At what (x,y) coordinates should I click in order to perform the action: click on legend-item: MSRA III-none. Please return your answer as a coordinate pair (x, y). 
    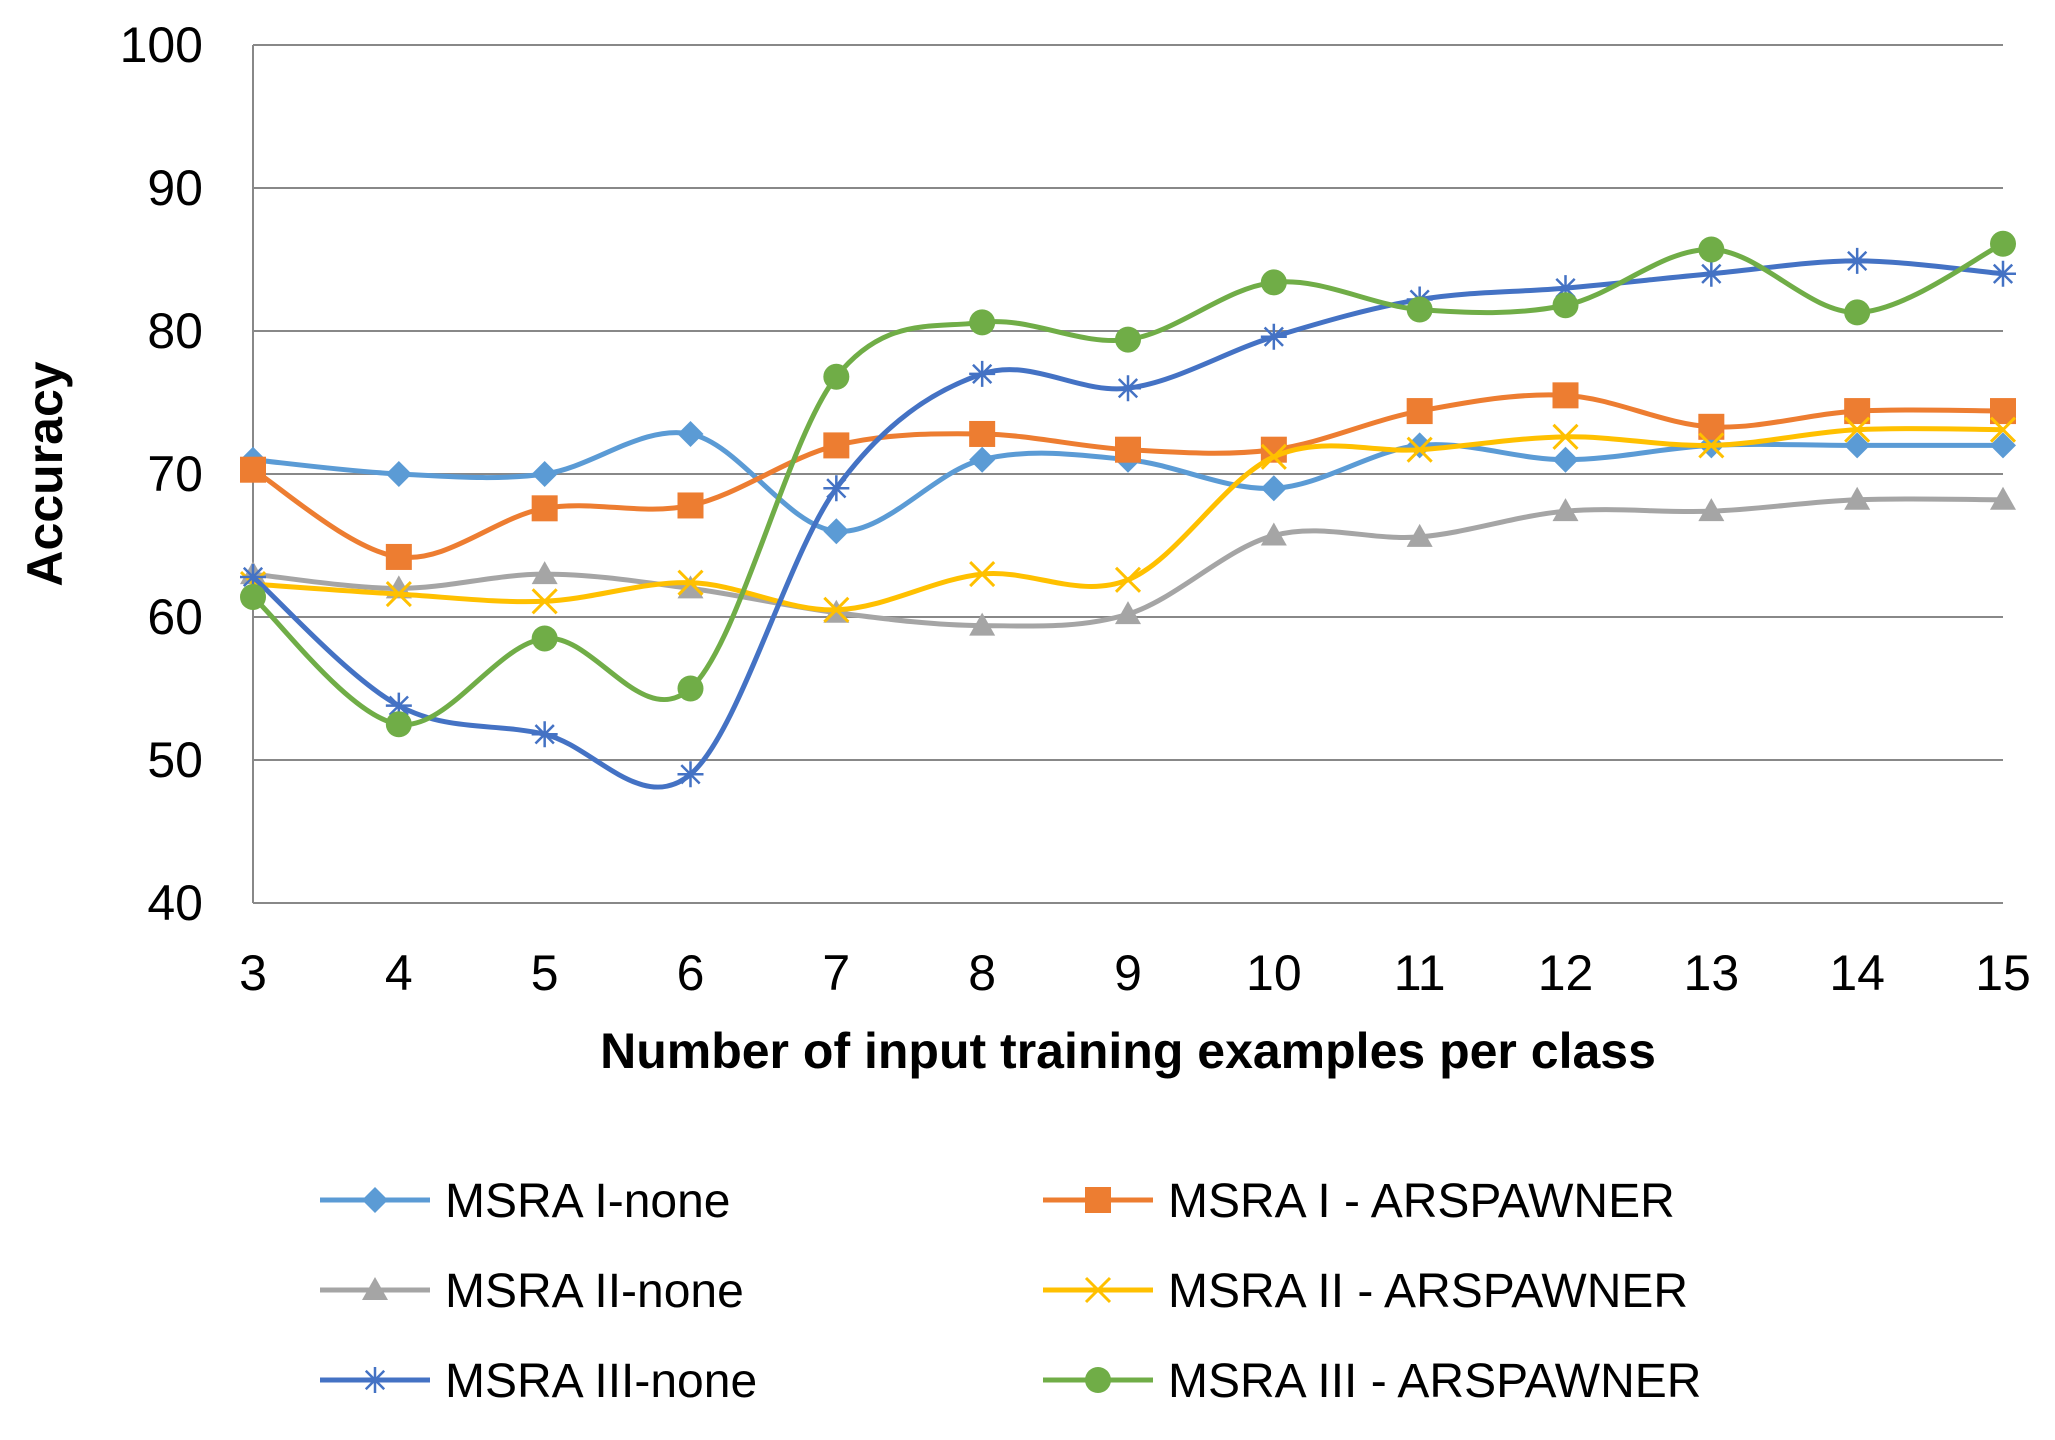
    Looking at the image, I should click on (538, 1381).